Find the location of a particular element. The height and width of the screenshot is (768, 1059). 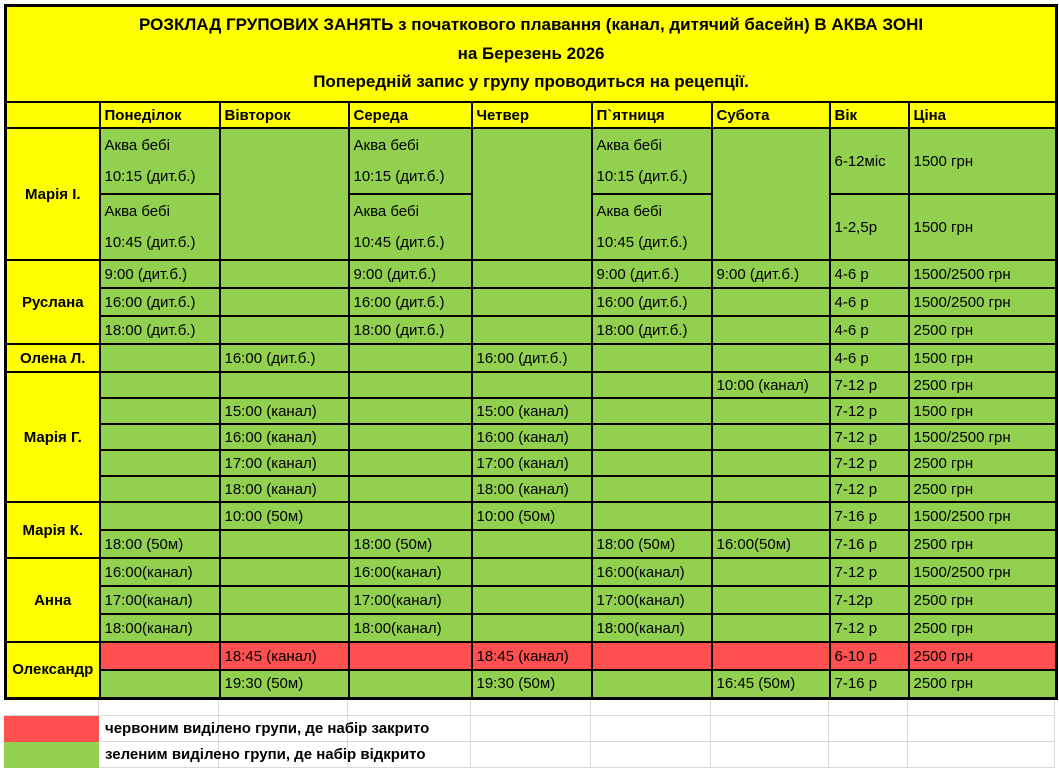

schedule-cell-friday: 17:00(канал) is located at coordinates (651, 600).